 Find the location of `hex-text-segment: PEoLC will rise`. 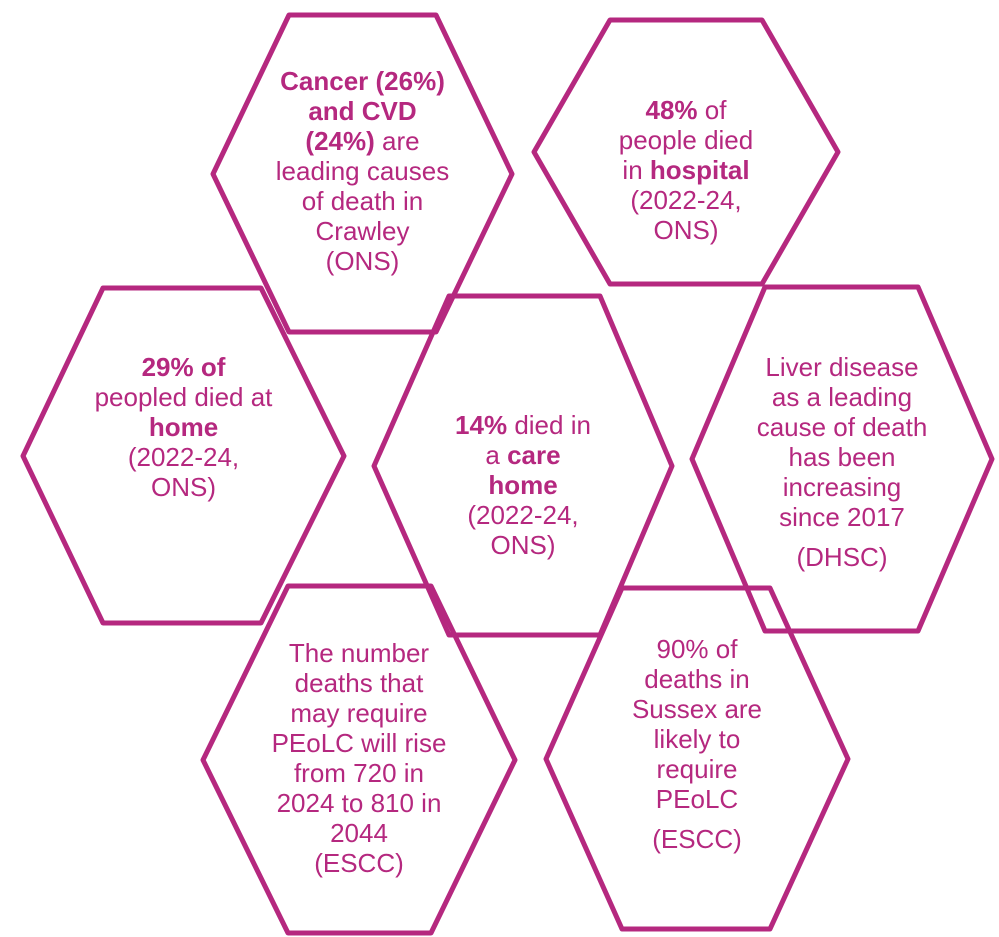

hex-text-segment: PEoLC will rise is located at coordinates (359, 743).